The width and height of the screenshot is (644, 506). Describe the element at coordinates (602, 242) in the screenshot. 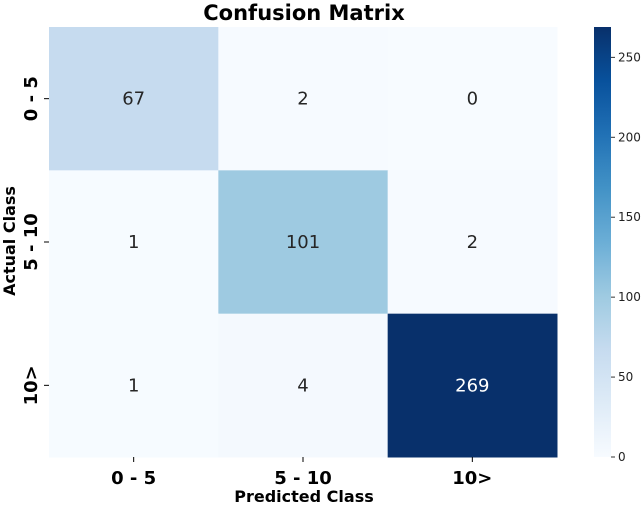

I see `colorbar` at that location.